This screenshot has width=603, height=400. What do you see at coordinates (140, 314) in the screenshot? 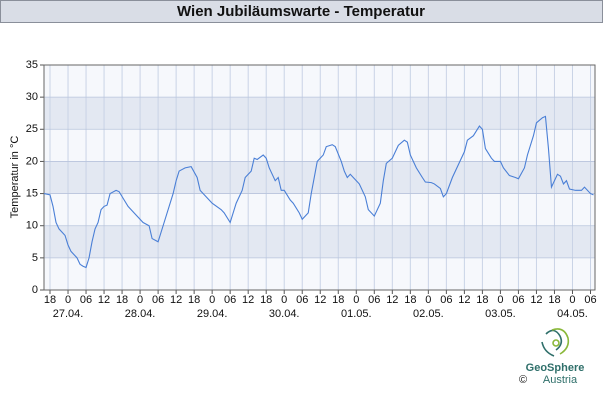
I see `x-date-label: 28.04.` at bounding box center [140, 314].